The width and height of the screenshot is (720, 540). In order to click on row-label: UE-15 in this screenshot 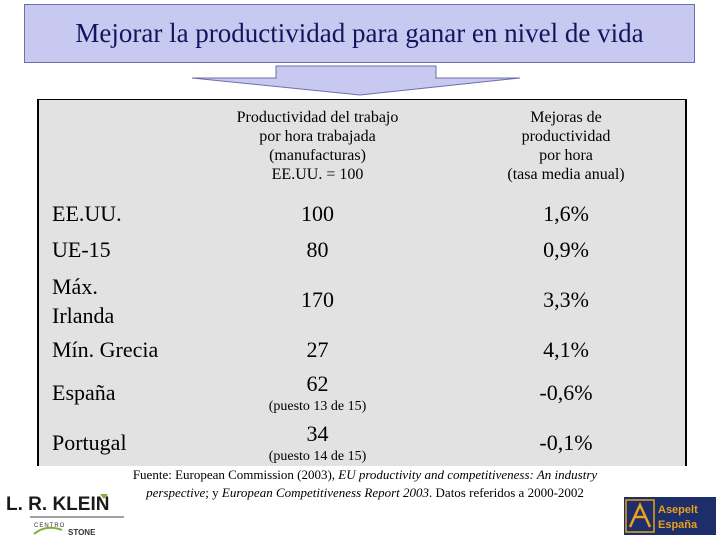, I will do `click(81, 249)`.